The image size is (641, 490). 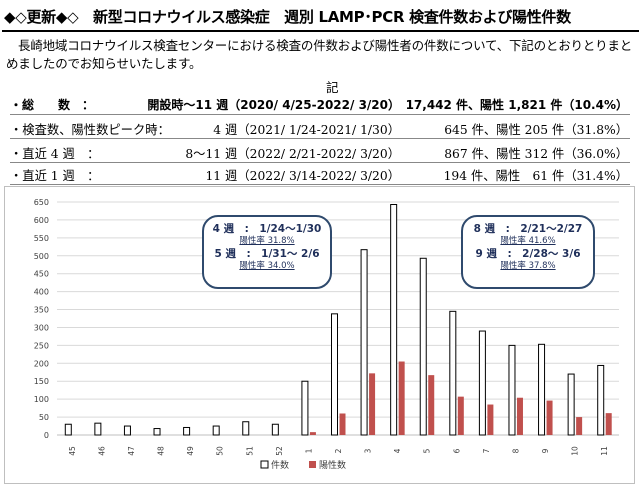 I want to click on y-tick-label: 500, so click(x=41, y=256).